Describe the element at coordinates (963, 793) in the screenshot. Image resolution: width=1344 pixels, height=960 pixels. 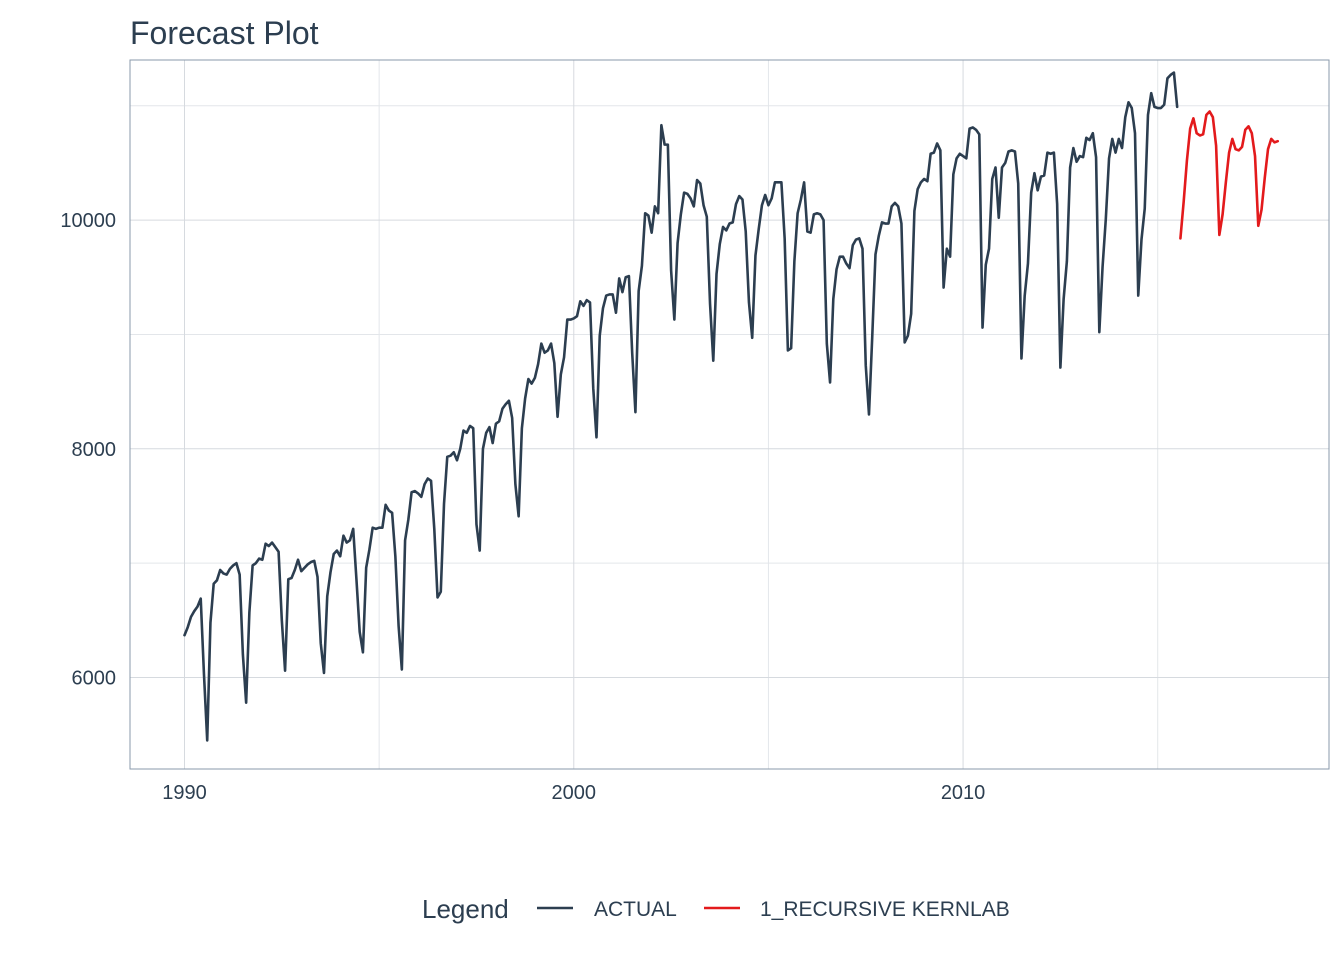
I see `x-tick-label: 2010` at that location.